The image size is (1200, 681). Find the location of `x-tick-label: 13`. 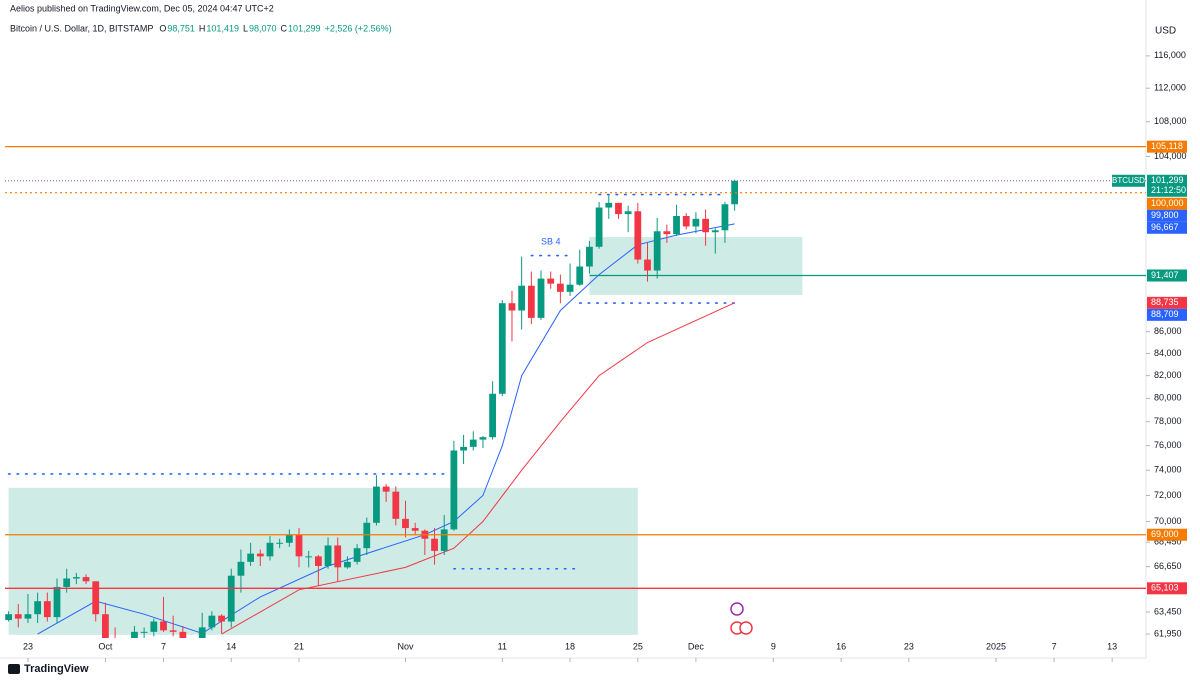

x-tick-label: 13 is located at coordinates (1112, 646).